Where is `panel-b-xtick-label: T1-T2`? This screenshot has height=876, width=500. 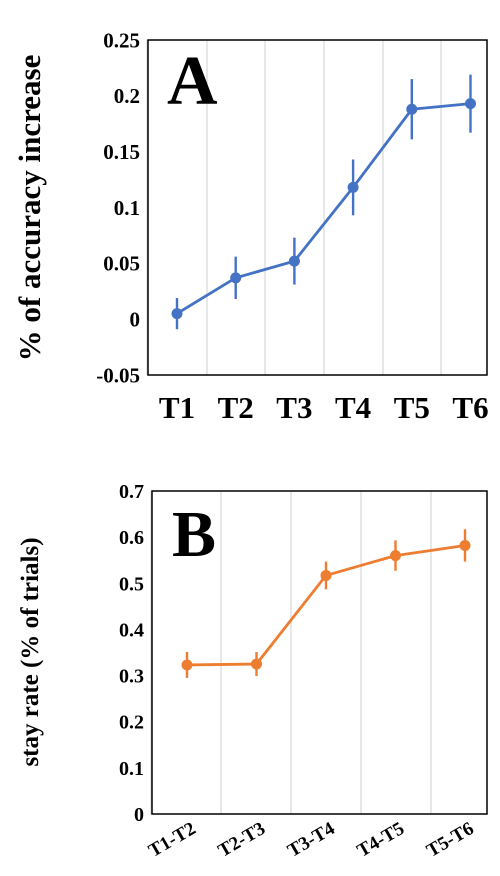
panel-b-xtick-label: T1-T2 is located at coordinates (172, 840).